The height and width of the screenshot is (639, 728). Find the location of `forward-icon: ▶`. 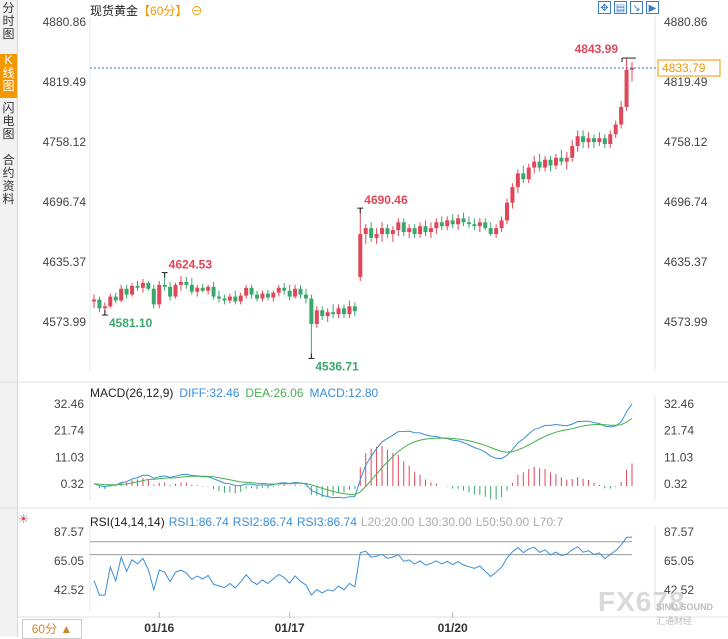

forward-icon: ▶ is located at coordinates (652, 7).